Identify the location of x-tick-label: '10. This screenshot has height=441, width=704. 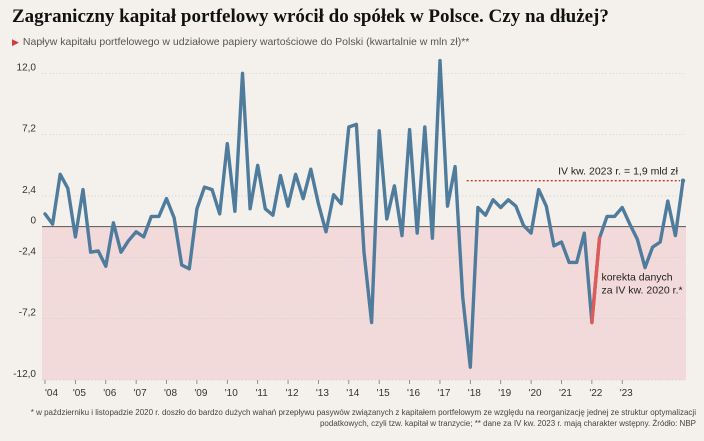
(231, 393).